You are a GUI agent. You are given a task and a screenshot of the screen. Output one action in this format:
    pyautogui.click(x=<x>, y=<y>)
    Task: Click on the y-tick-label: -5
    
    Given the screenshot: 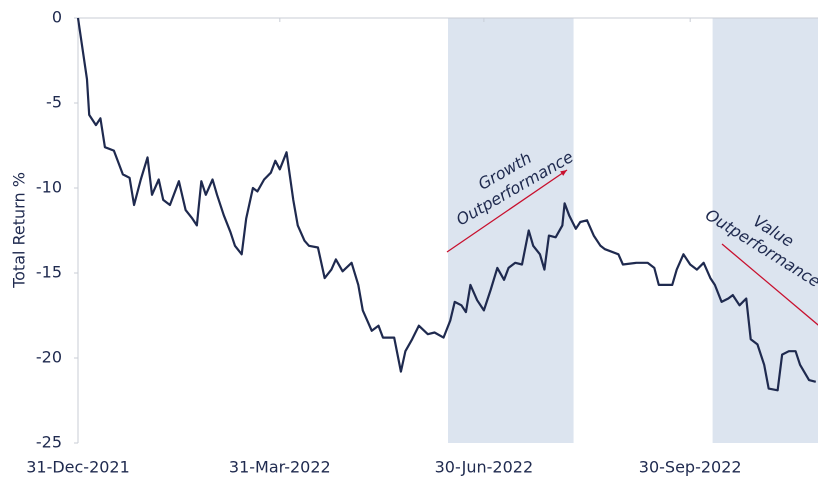 What is the action you would take?
    pyautogui.click(x=54, y=102)
    